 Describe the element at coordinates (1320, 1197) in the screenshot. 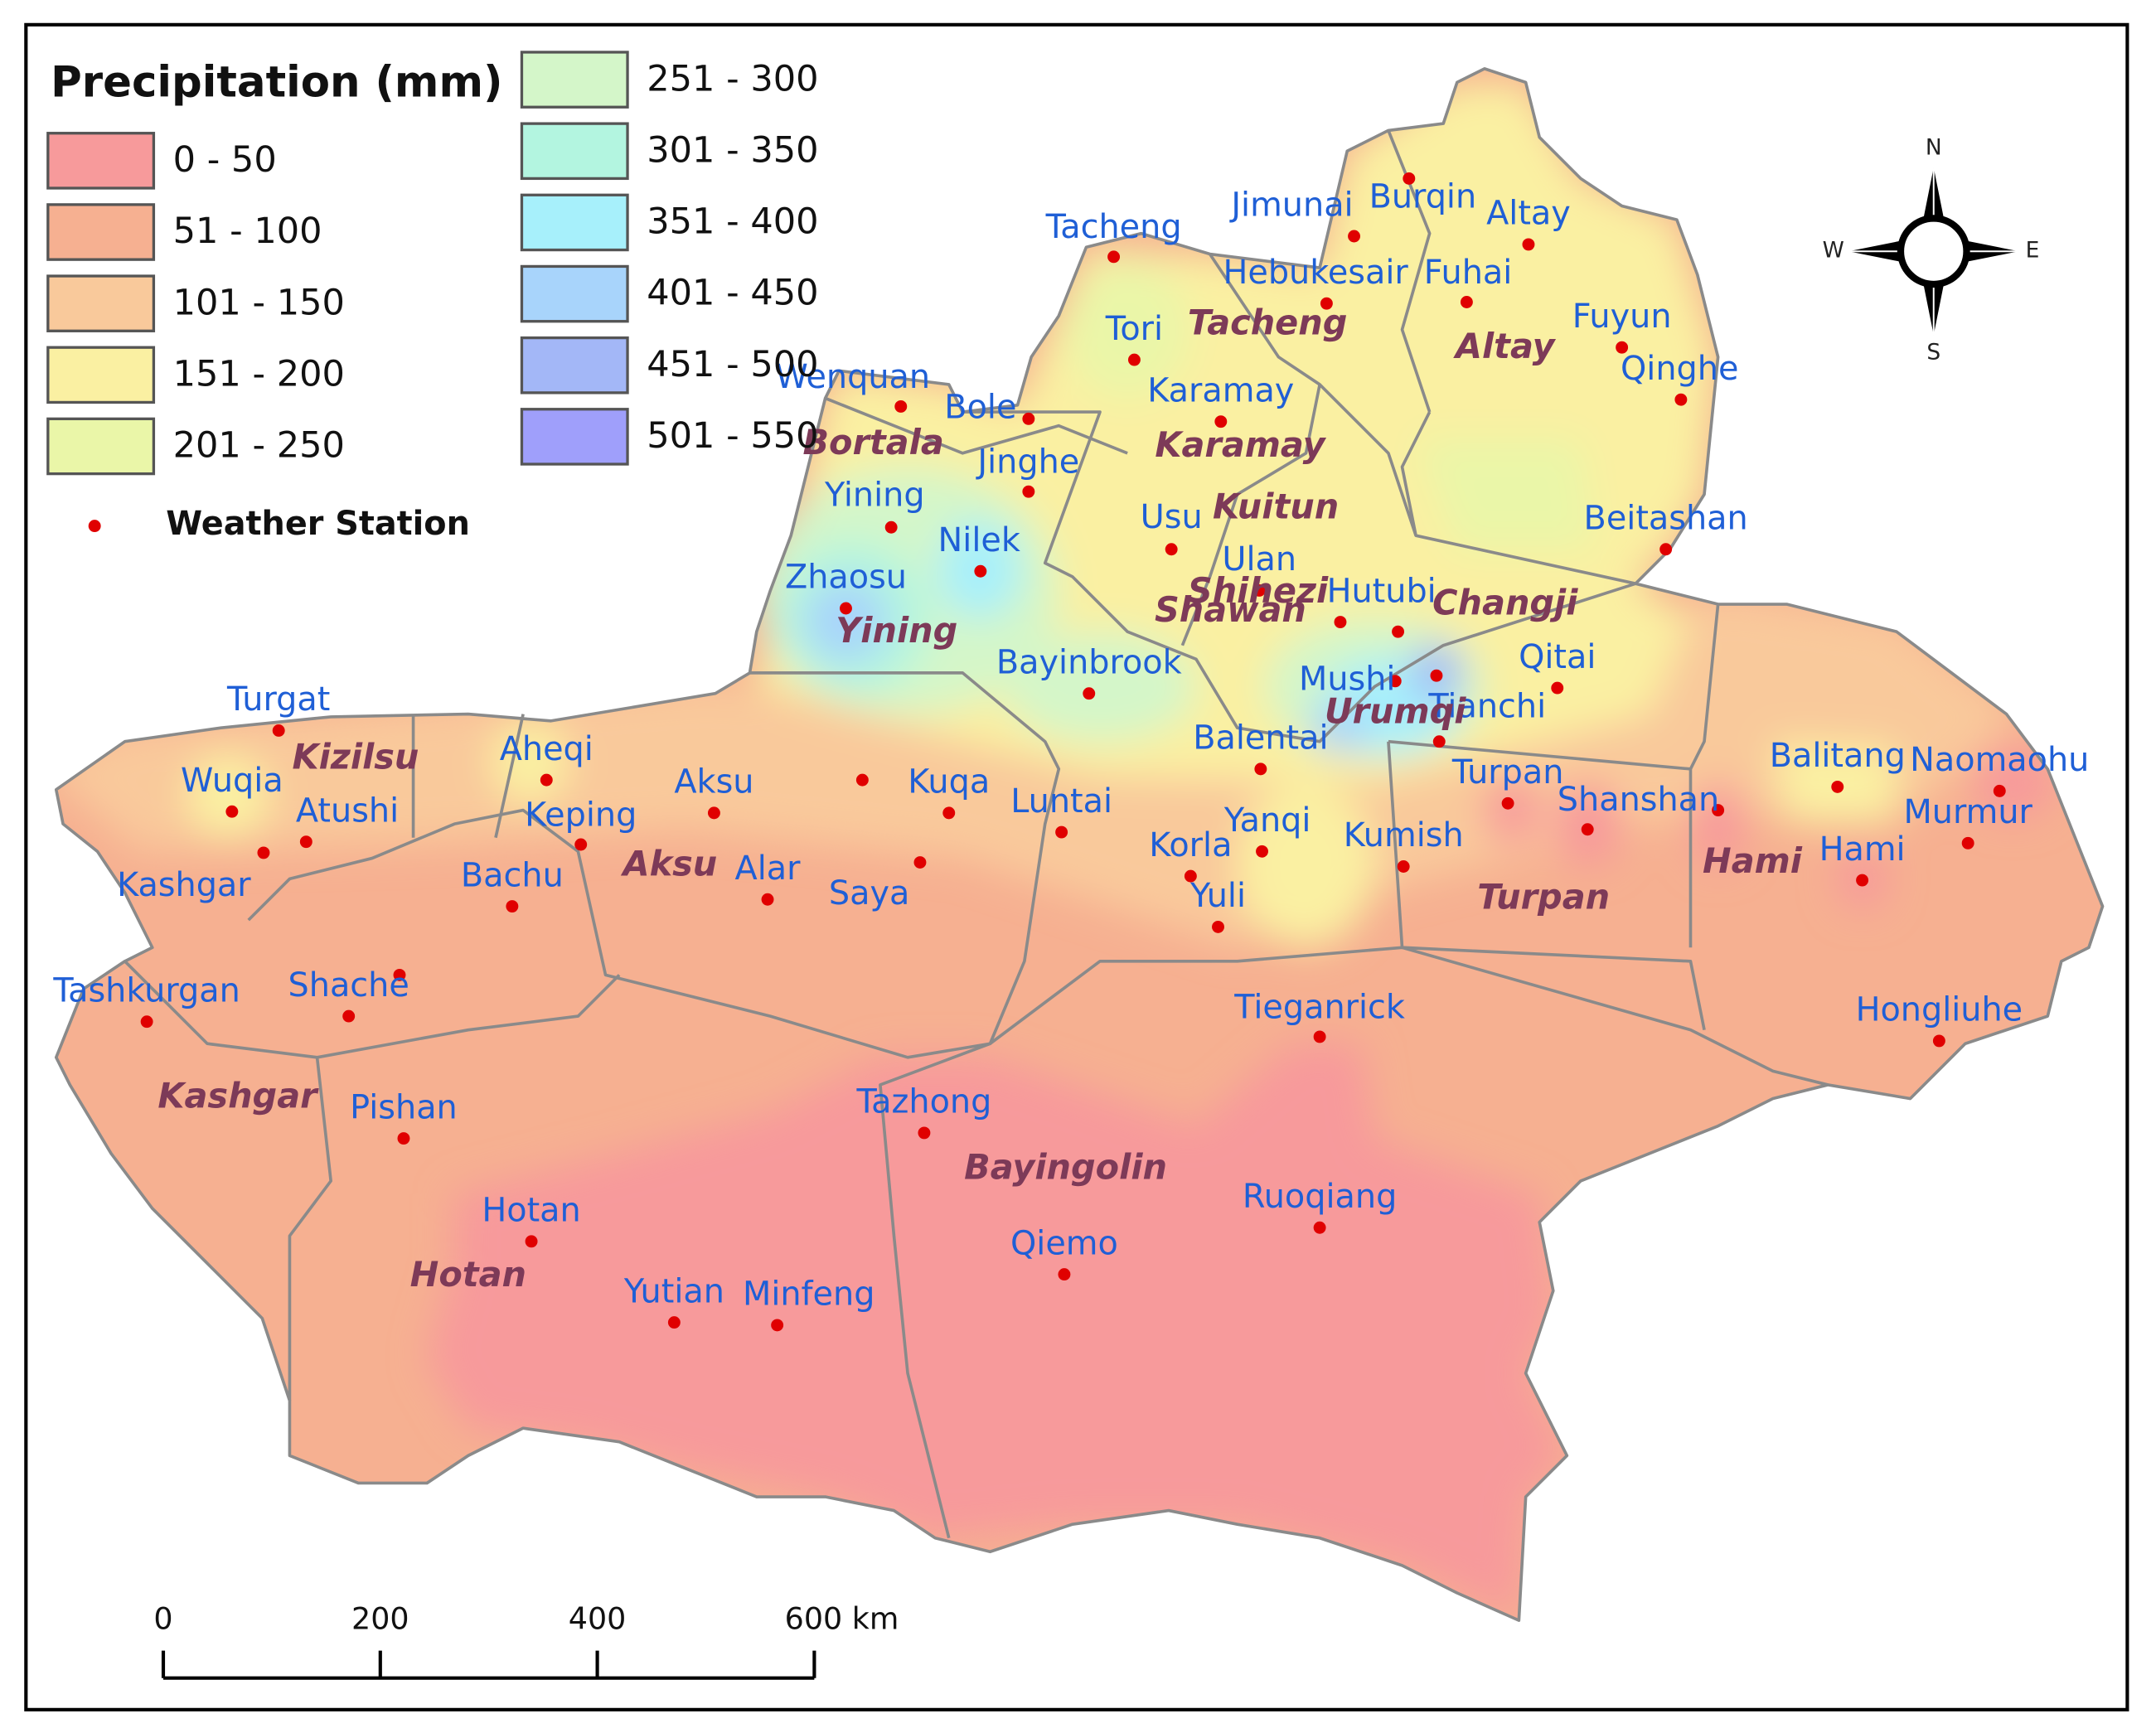

I see `station-label: Ruoqiang` at that location.